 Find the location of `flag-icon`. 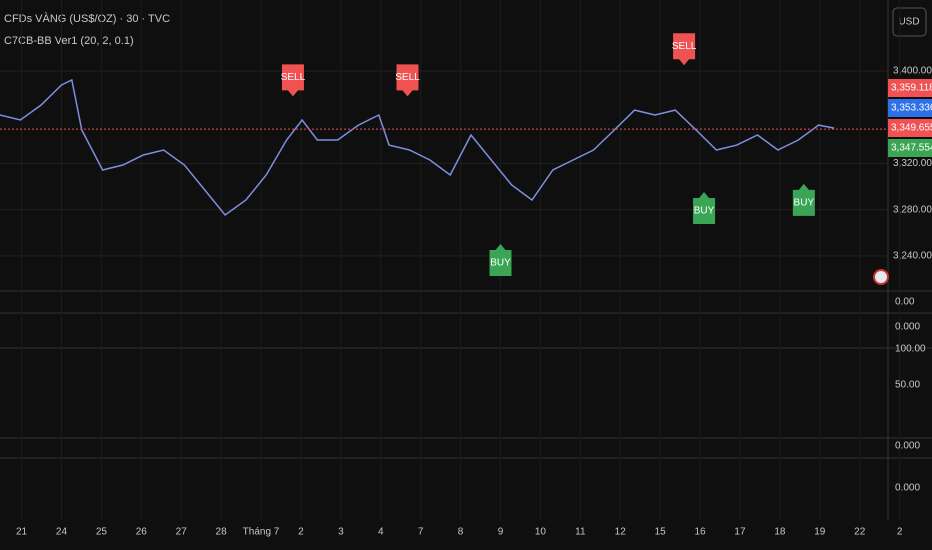

flag-icon is located at coordinates (881, 277).